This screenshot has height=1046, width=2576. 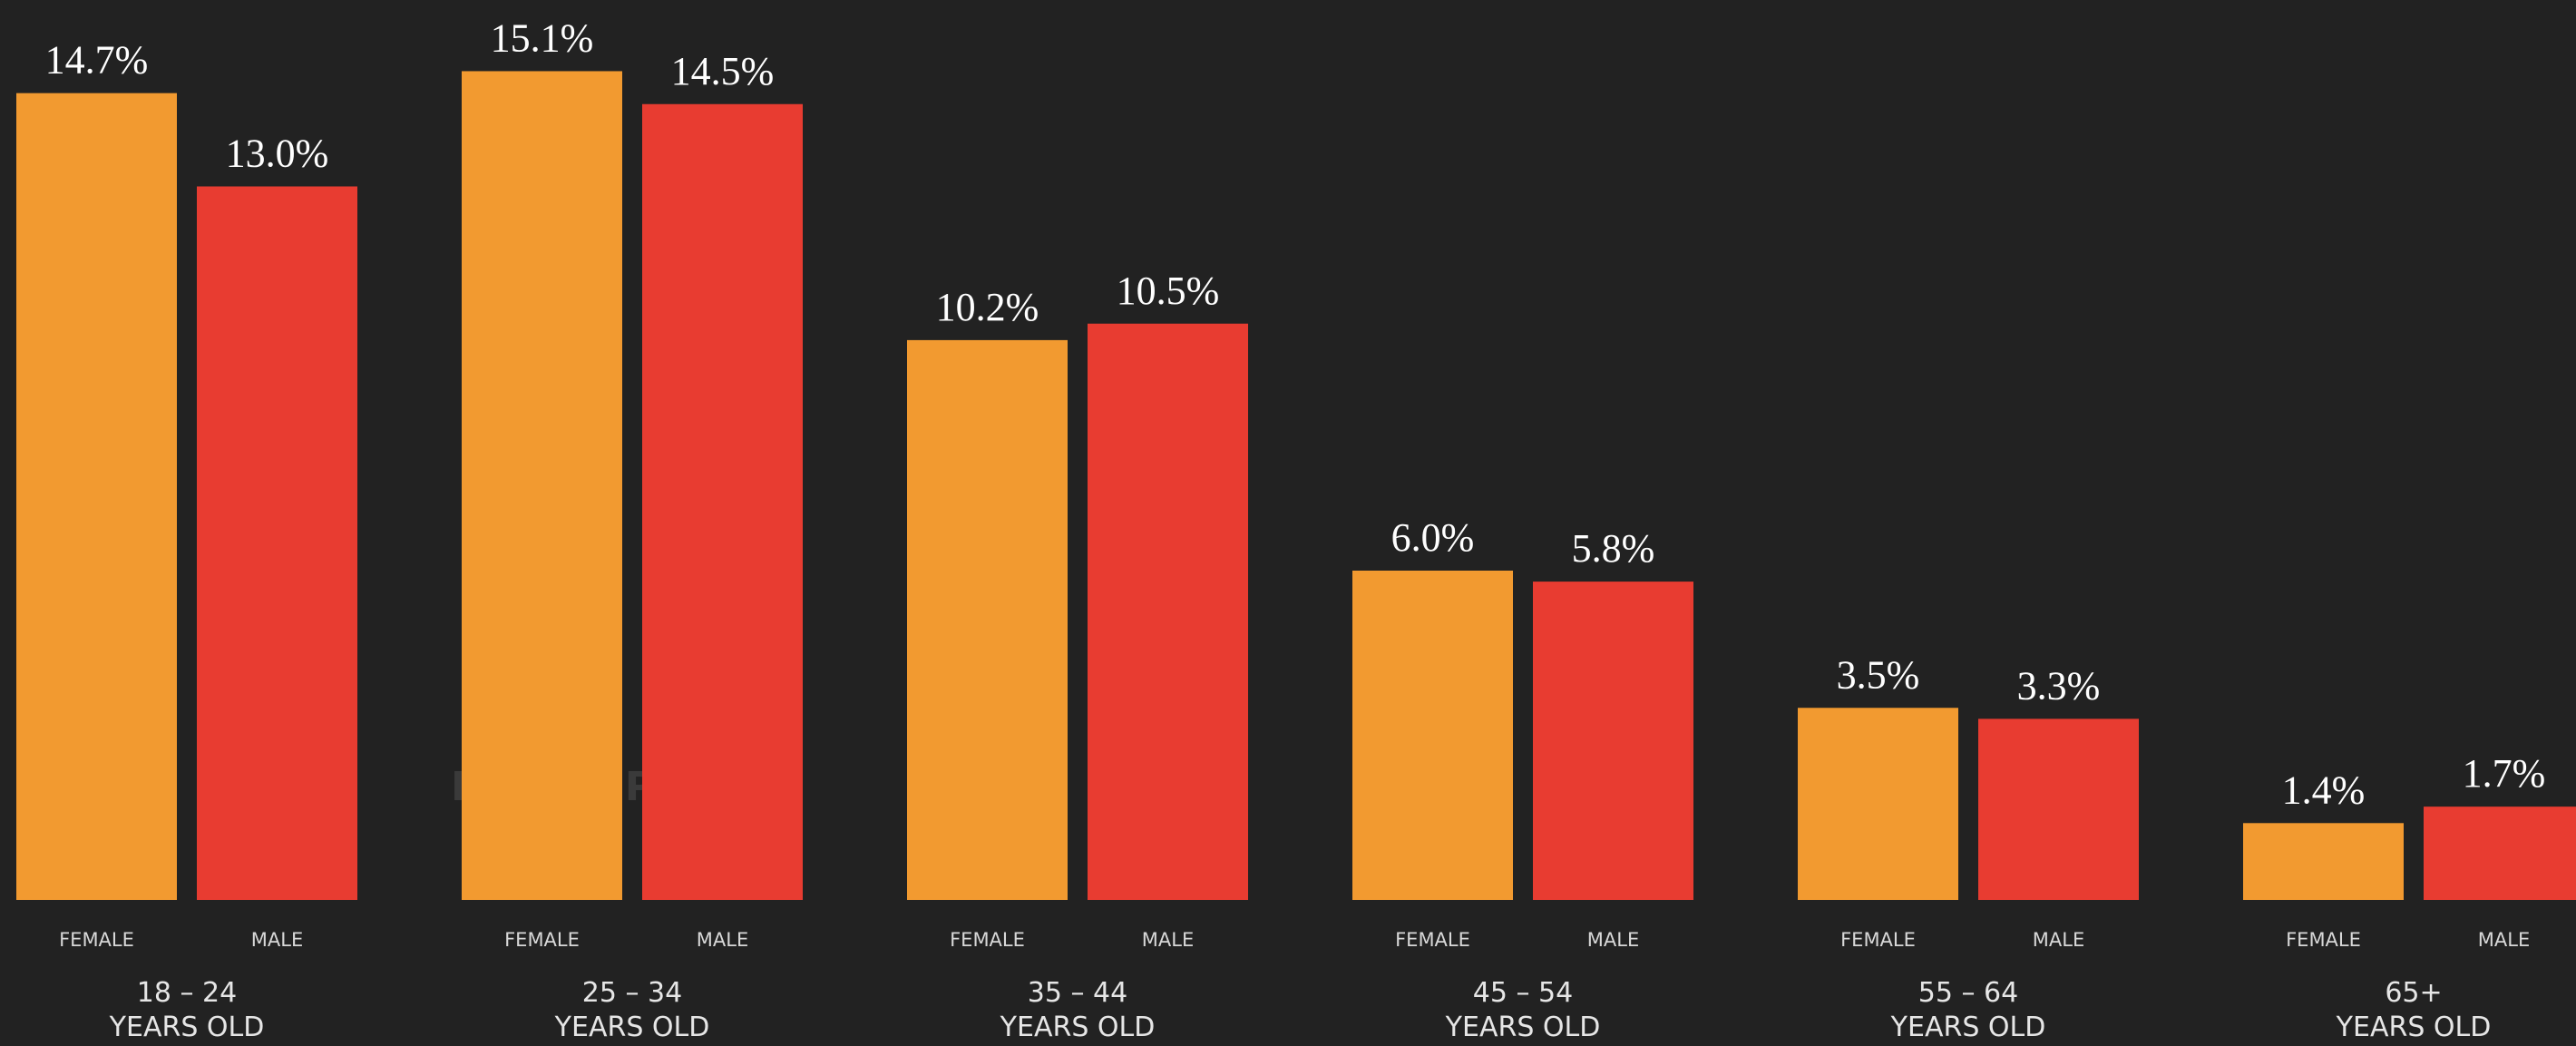 I want to click on value-label: 3.3%, so click(x=2059, y=685).